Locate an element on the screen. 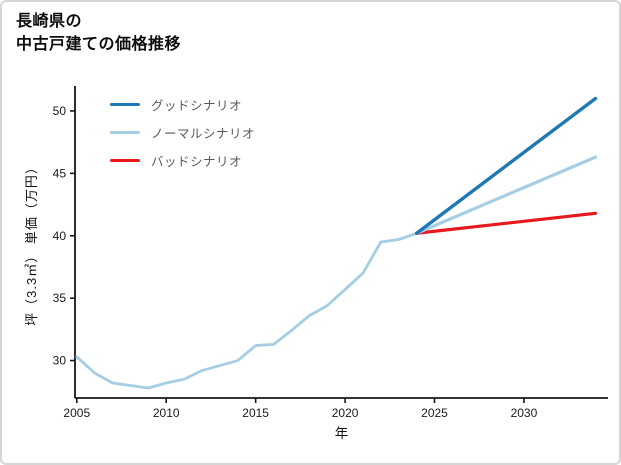  y-tick-label: 35 is located at coordinates (60, 298).